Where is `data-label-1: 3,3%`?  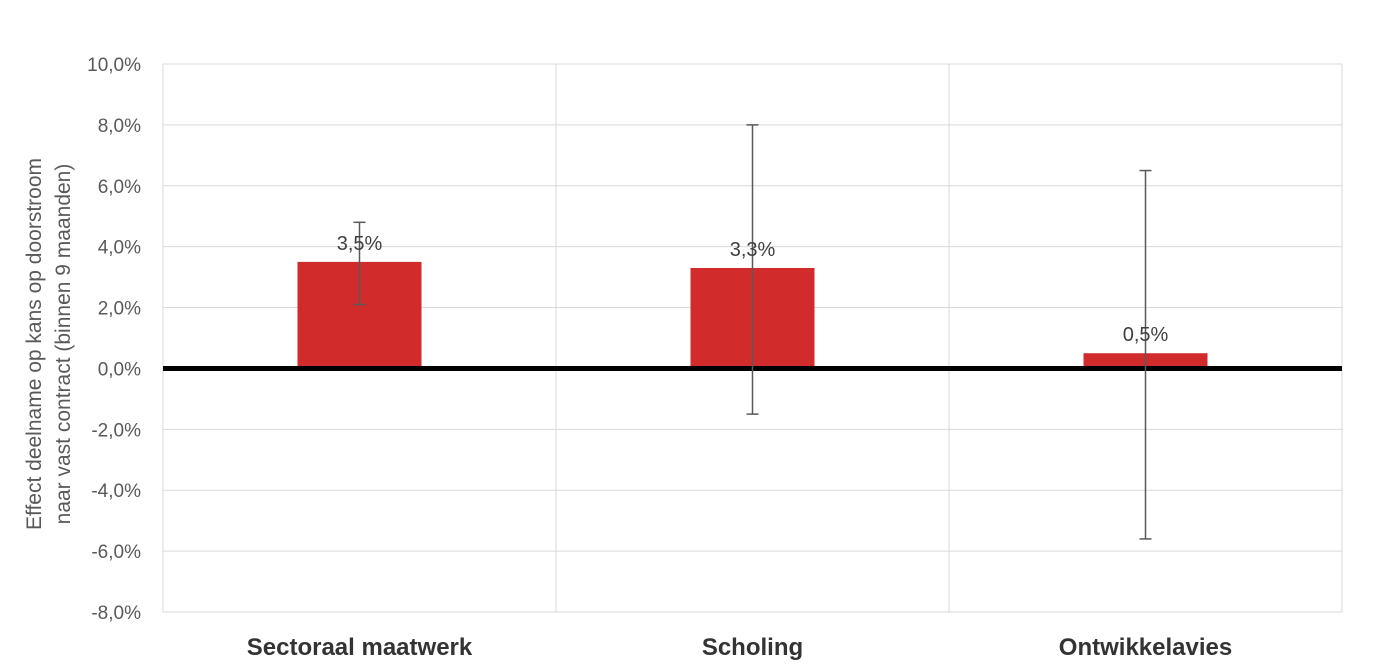
data-label-1: 3,3% is located at coordinates (753, 250).